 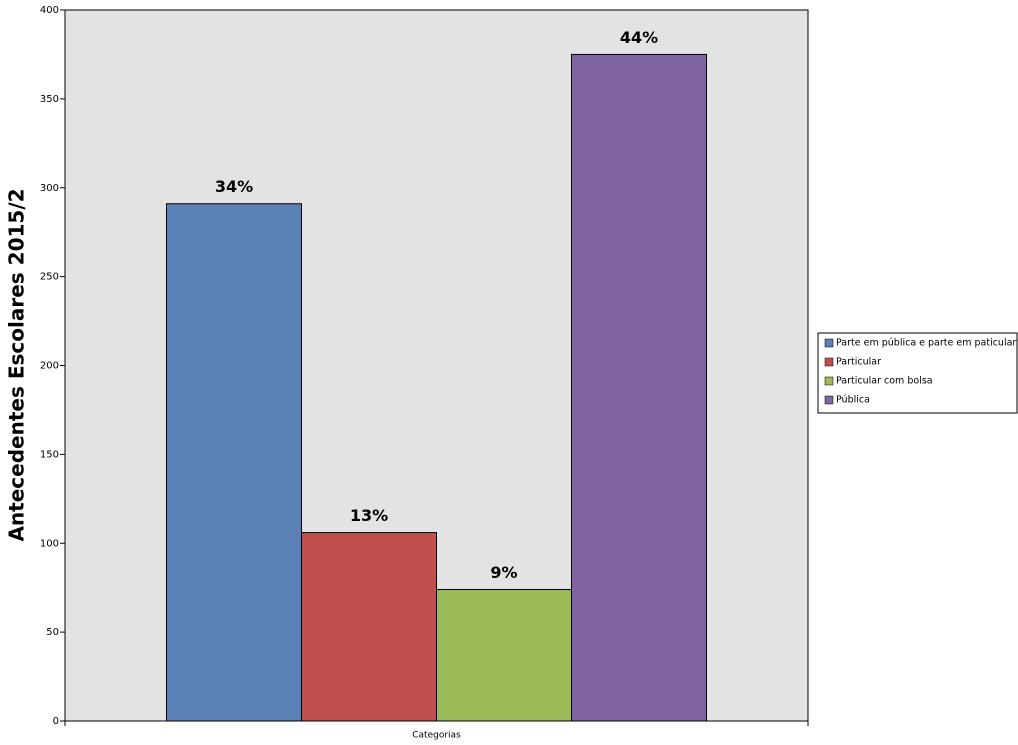 I want to click on legend, so click(x=917, y=373).